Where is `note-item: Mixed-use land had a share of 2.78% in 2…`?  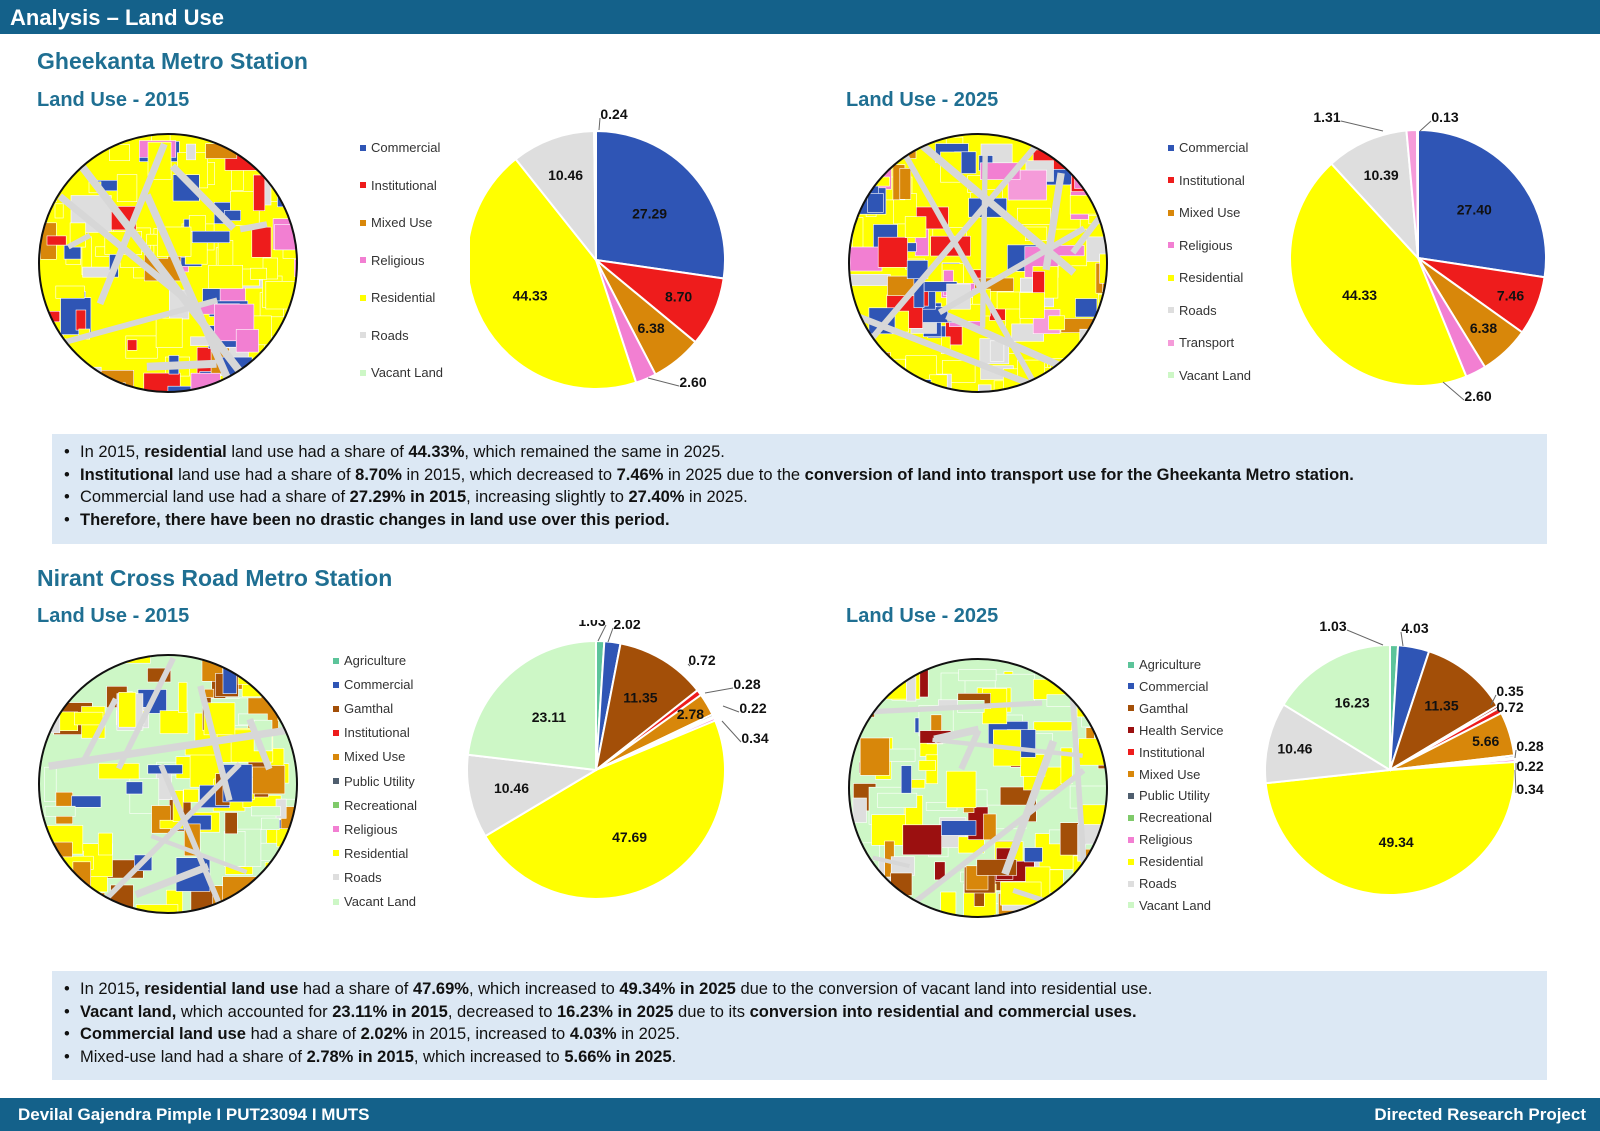
note-item: Mixed-use land had a share of 2.78% in 2… is located at coordinates (799, 1057).